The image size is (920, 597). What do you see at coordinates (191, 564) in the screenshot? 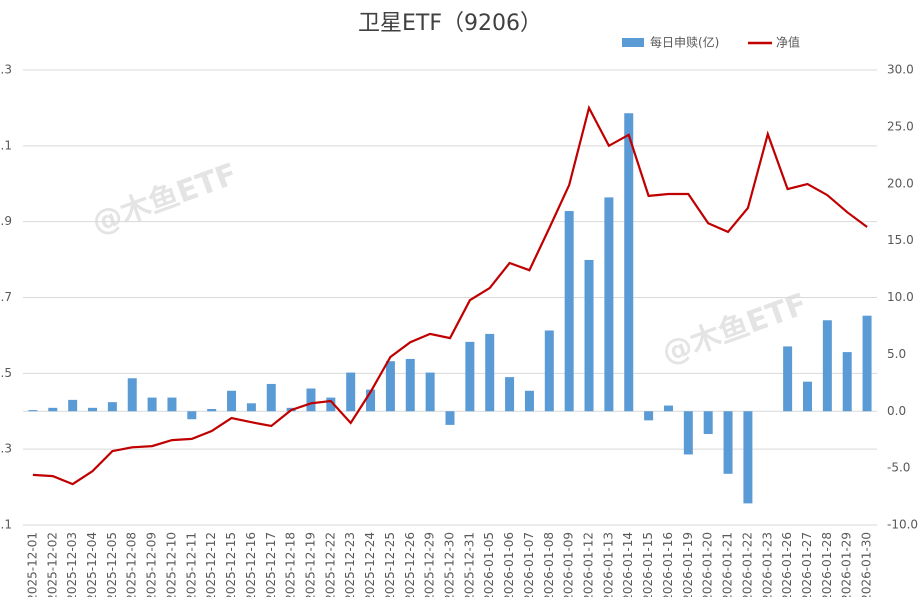
I see `x-tick-label: 2025-12-11` at bounding box center [191, 564].